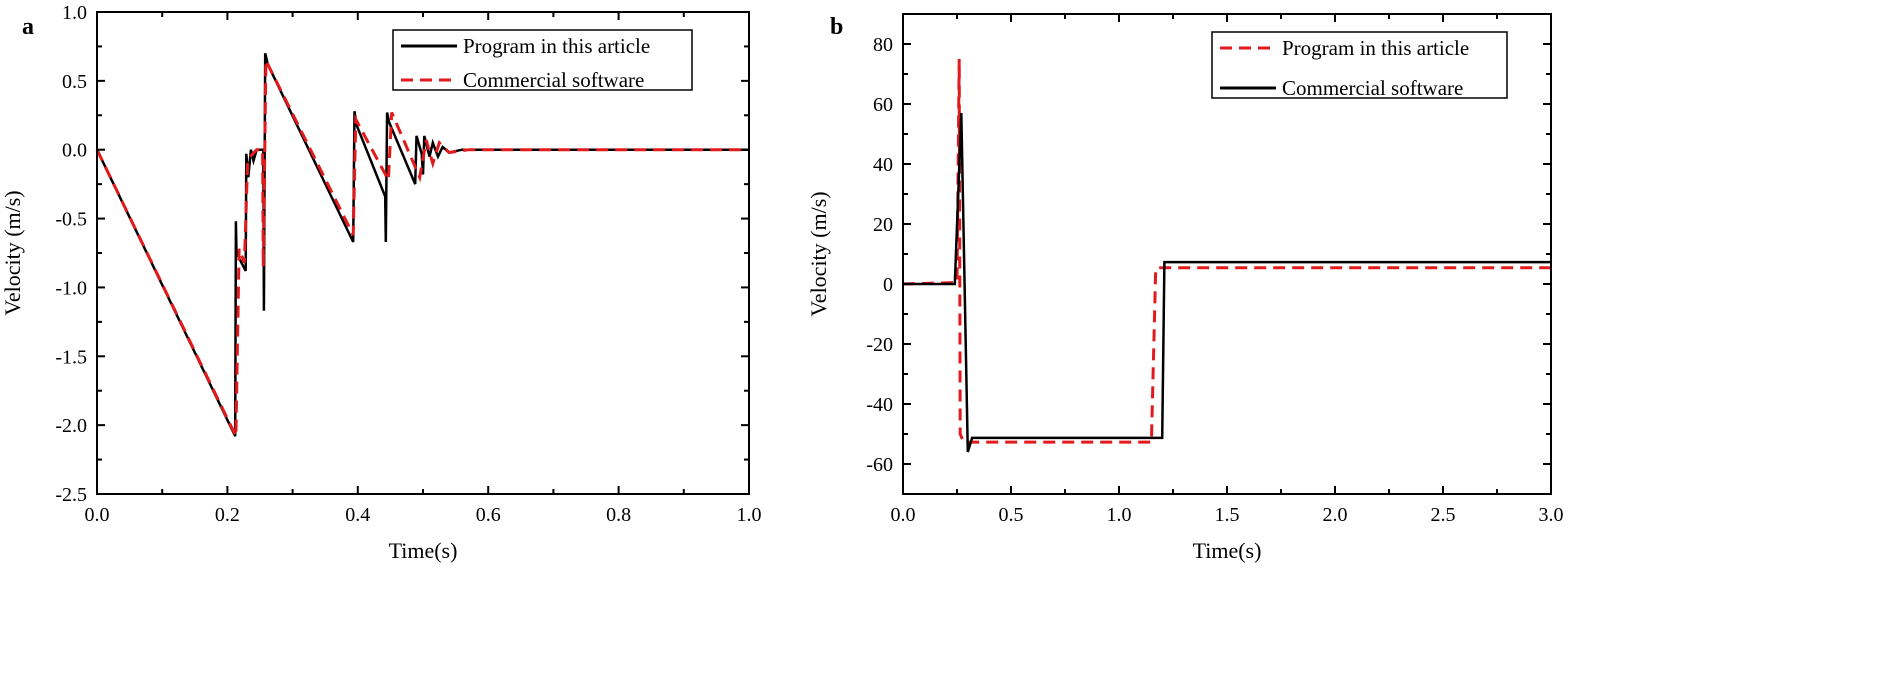 The image size is (1899, 688). I want to click on x-tick-label: 1.5, so click(1227, 515).